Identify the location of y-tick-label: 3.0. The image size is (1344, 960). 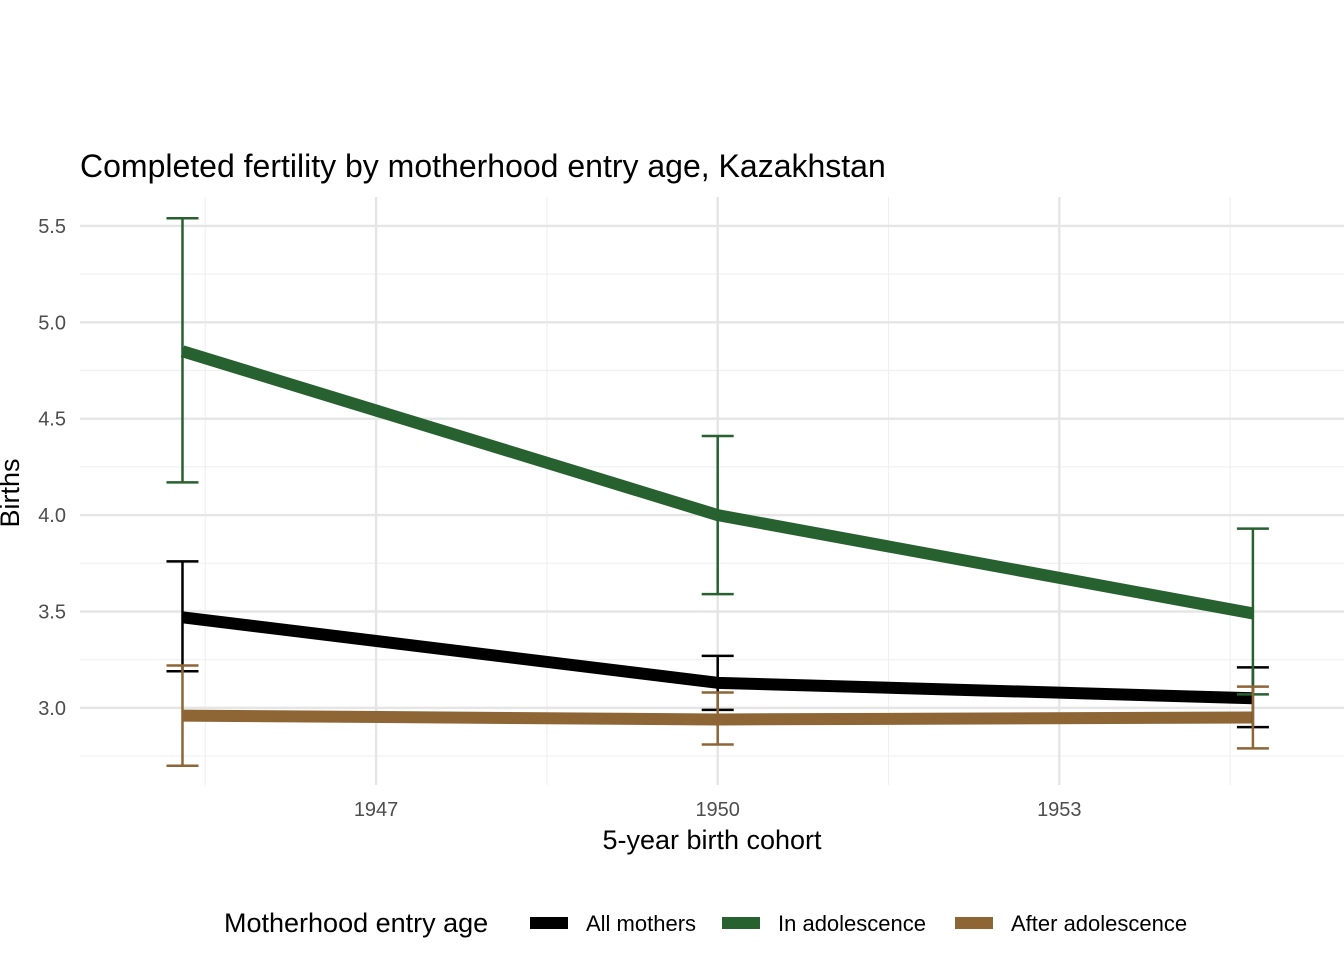
(52, 709).